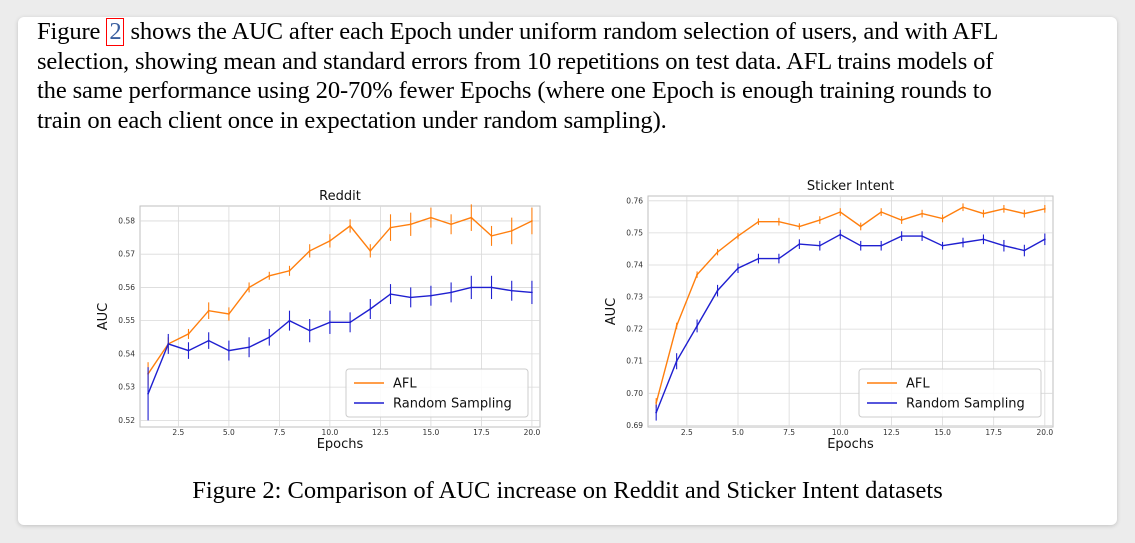 The height and width of the screenshot is (543, 1135). Describe the element at coordinates (634, 393) in the screenshot. I see `y-tick-label: 0.70` at that location.